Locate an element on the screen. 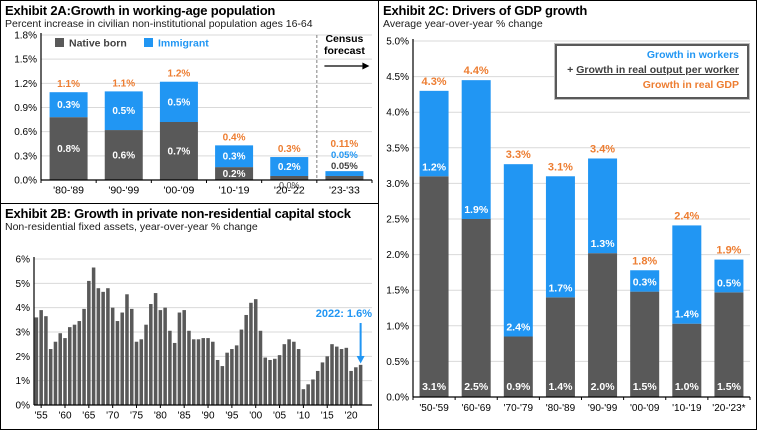  total-gdp-value: 1.8% is located at coordinates (644, 261).